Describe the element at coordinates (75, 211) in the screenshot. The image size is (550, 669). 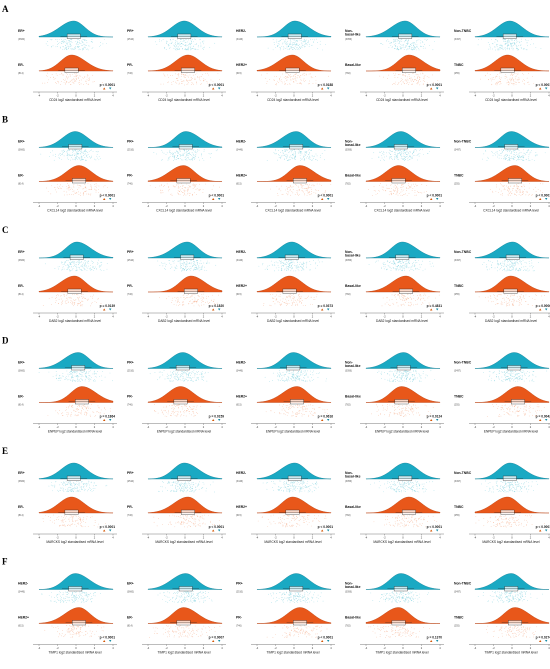
I see `x-axis-label: CXCL14 log2 standardised mRNA level` at that location.